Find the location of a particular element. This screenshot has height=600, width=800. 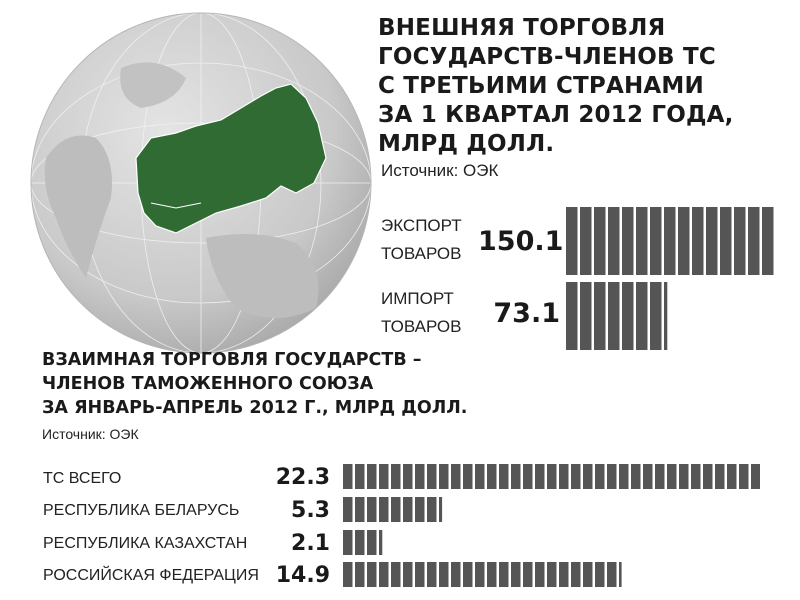

top-title-line: ВНЕШНЯЯ ТОРГОВЛЯ is located at coordinates (522, 28).